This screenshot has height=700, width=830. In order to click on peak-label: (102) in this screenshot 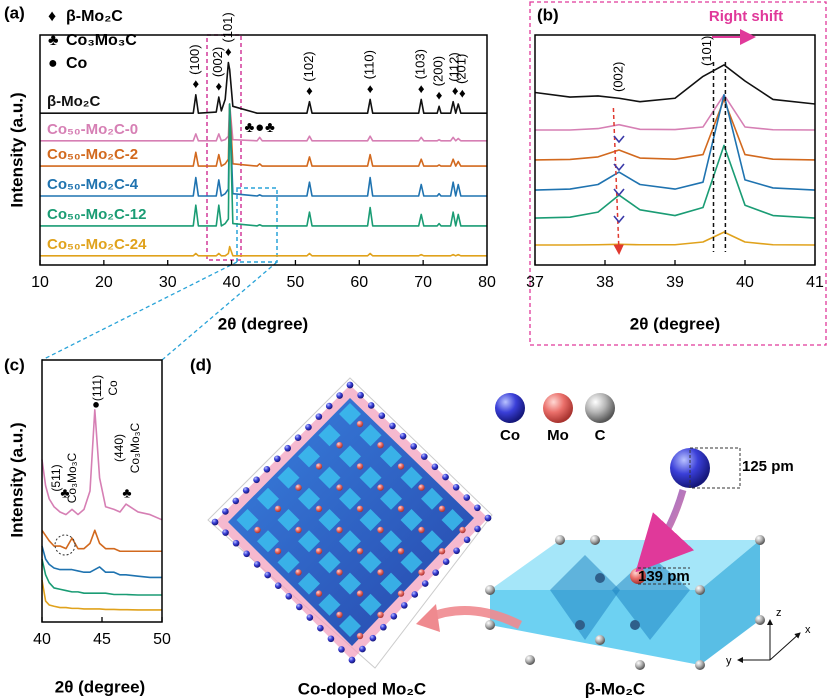, I will do `click(308, 66)`.